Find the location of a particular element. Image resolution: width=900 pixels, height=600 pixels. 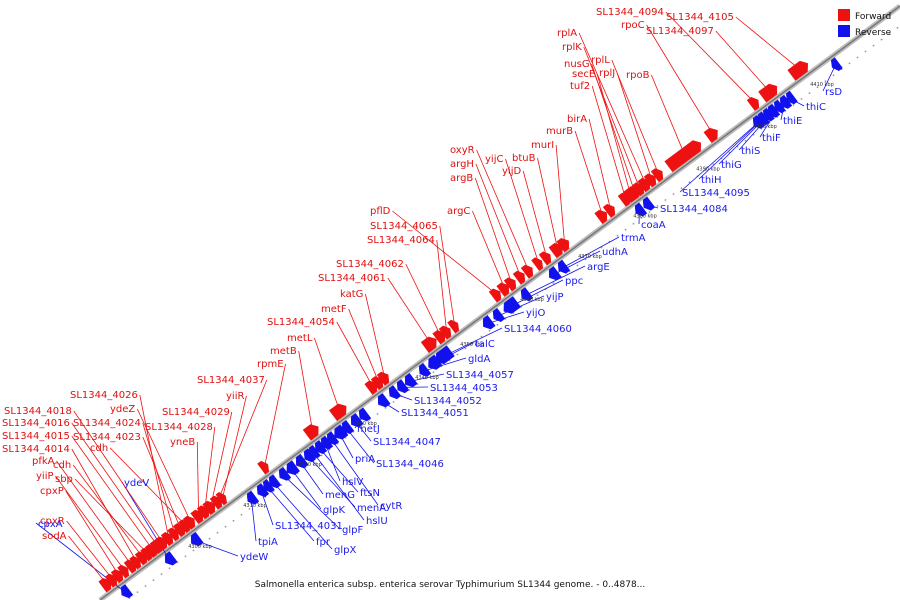

forward-gene-label: SL1344_4105 is located at coordinates (700, 17).